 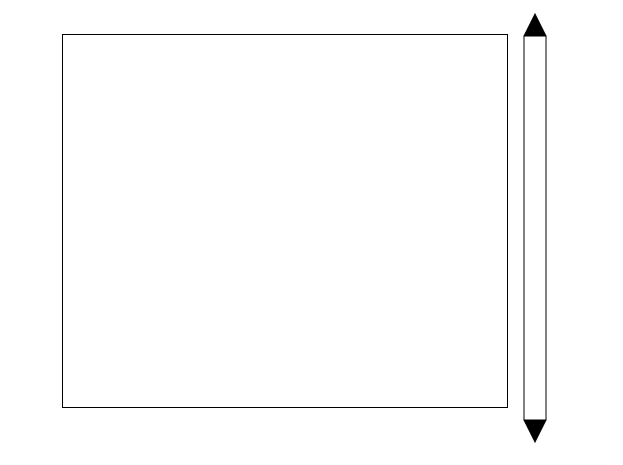 I want to click on colorbar, so click(x=535, y=228).